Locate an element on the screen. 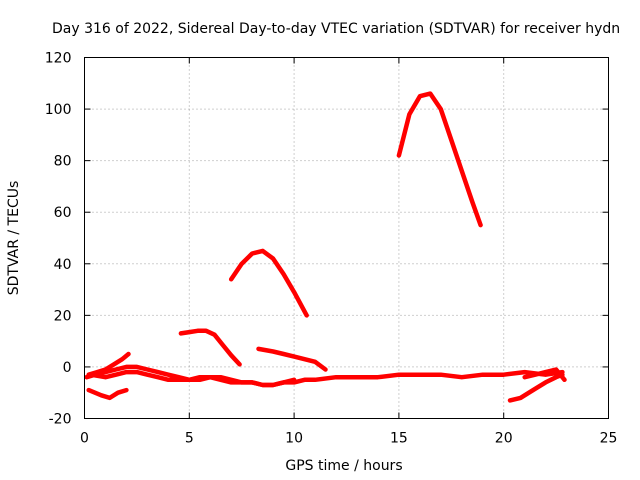 The image size is (640, 480). y-axis-label: SDTVAR / TECUs is located at coordinates (14, 238).